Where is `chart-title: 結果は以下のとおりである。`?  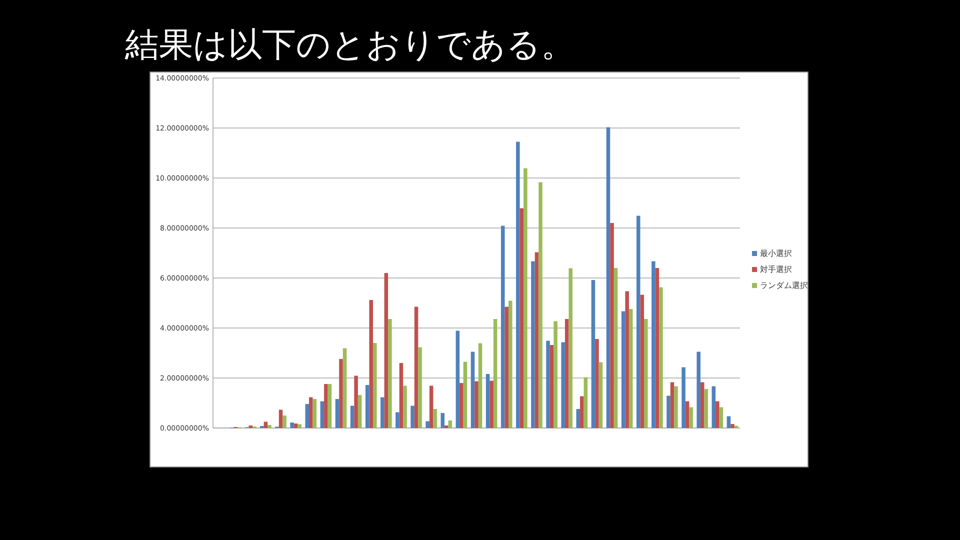
chart-title: 結果は以下のとおりである。 is located at coordinates (349, 45).